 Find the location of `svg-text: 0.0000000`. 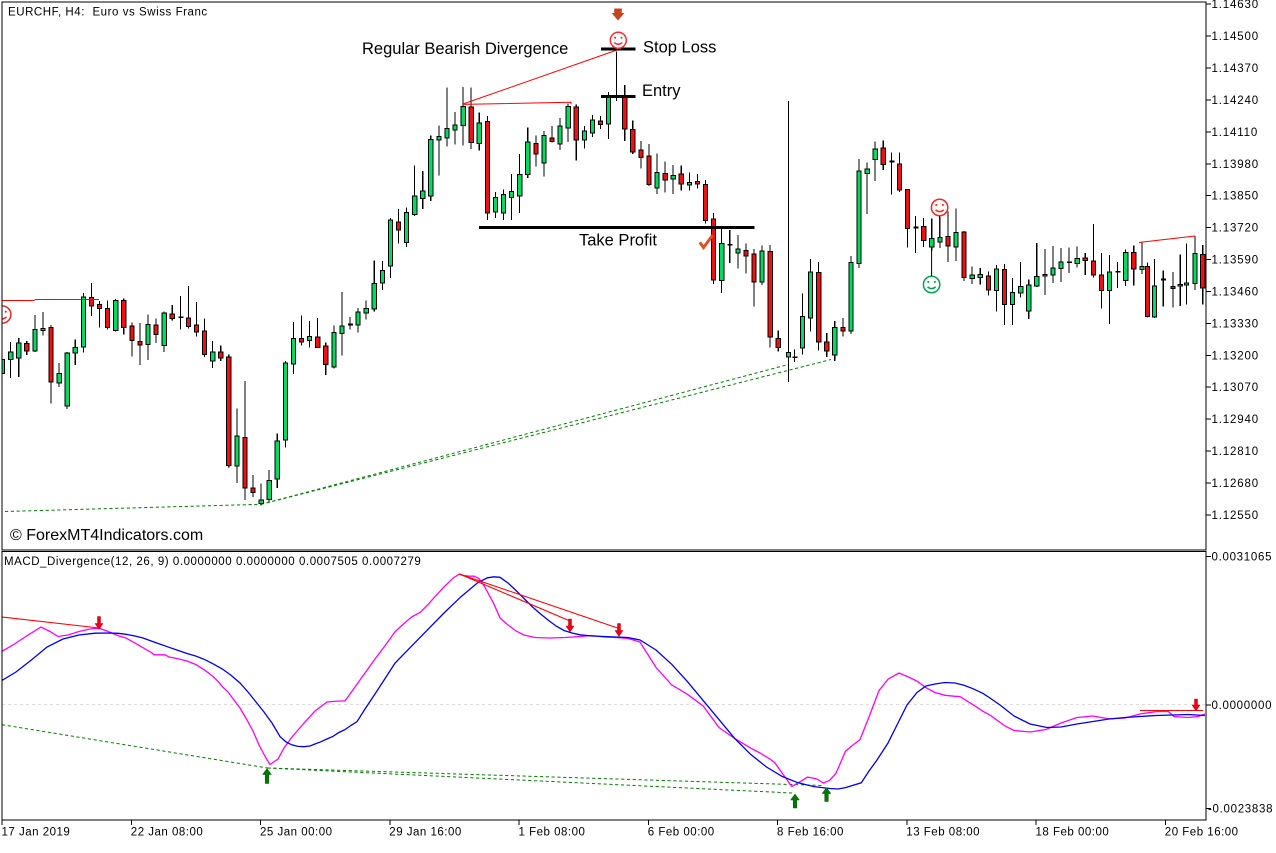

svg-text: 0.0000000 is located at coordinates (1242, 706).